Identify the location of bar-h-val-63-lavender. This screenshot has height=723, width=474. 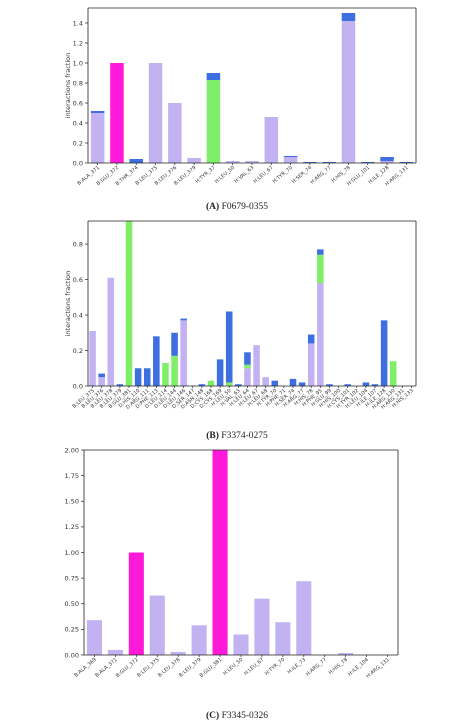
(252, 162).